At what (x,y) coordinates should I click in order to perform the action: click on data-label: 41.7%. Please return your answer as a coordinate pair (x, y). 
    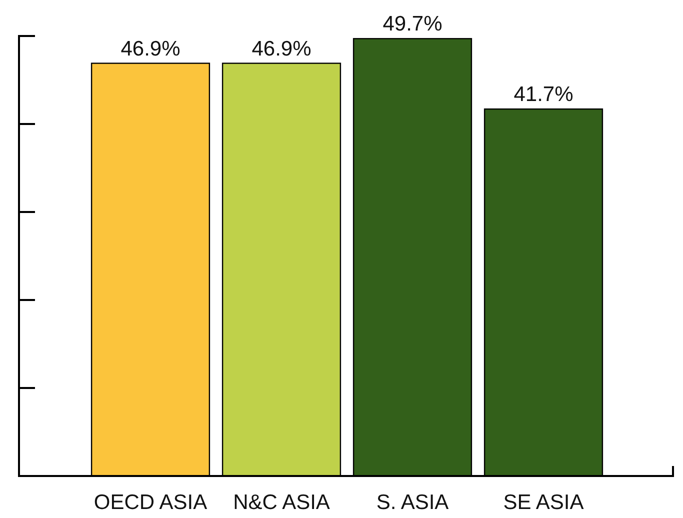
    Looking at the image, I should click on (544, 94).